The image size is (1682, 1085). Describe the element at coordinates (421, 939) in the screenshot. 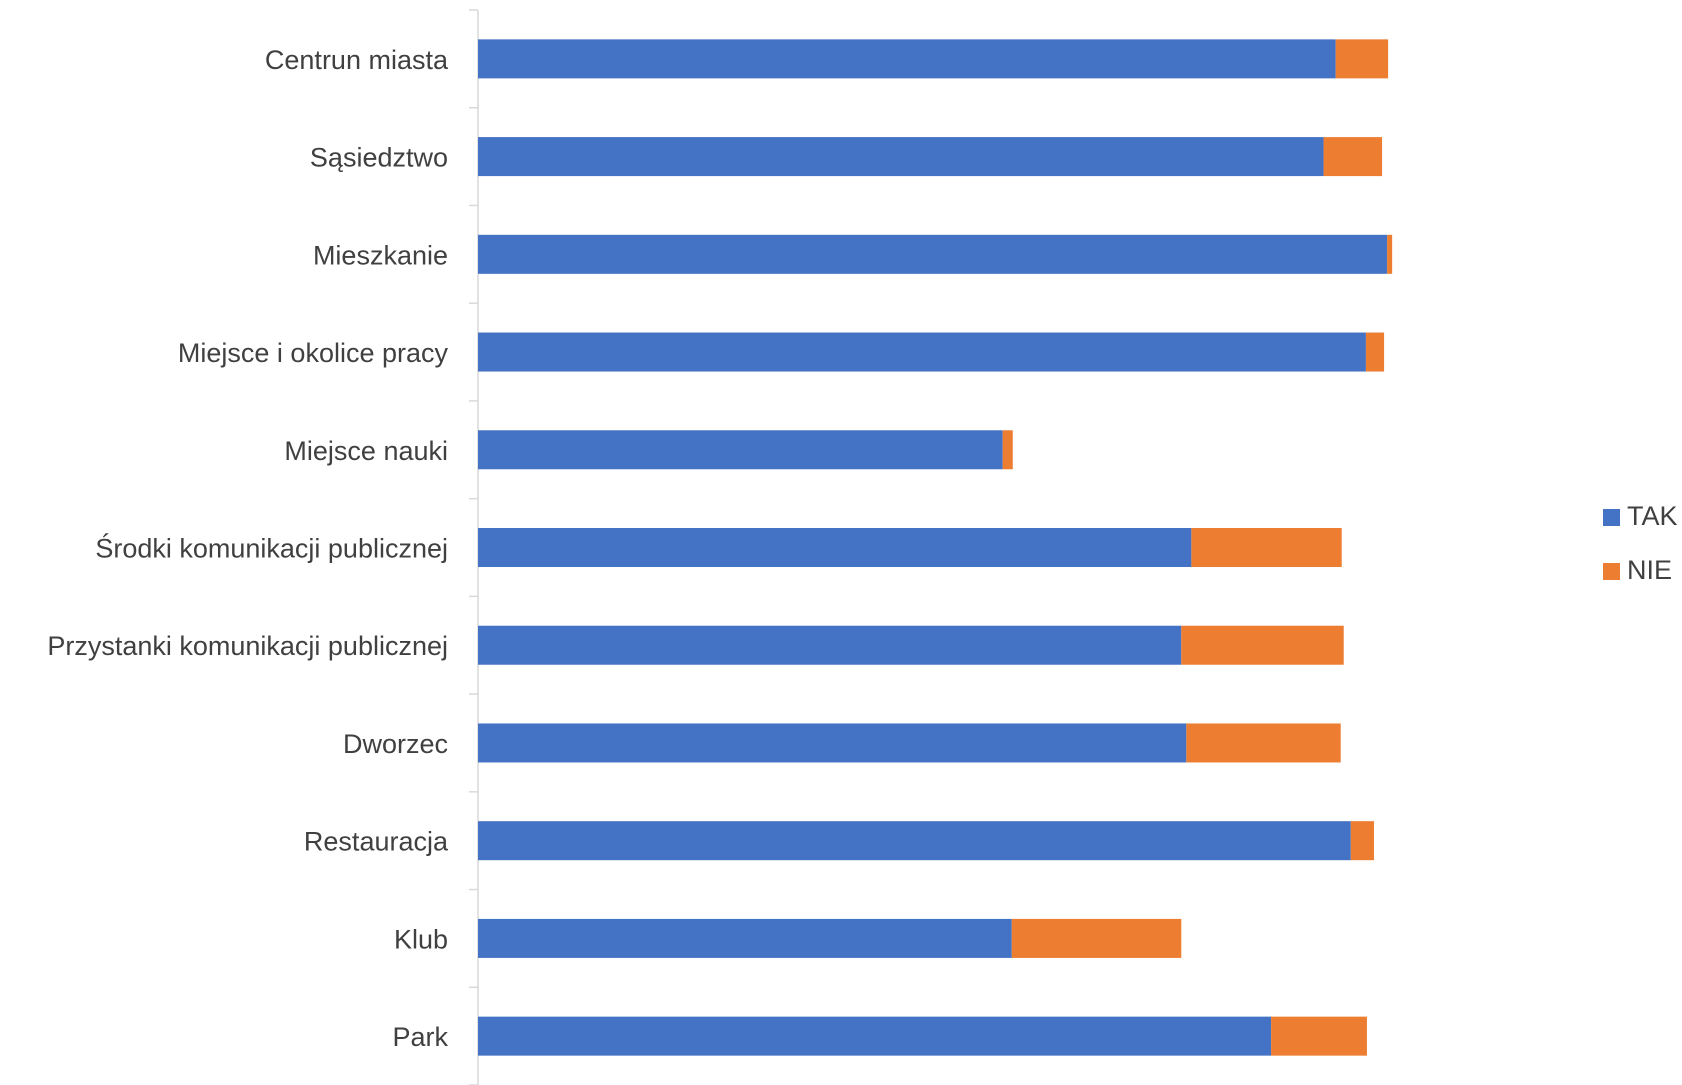

I see `category-label: Klub` at that location.